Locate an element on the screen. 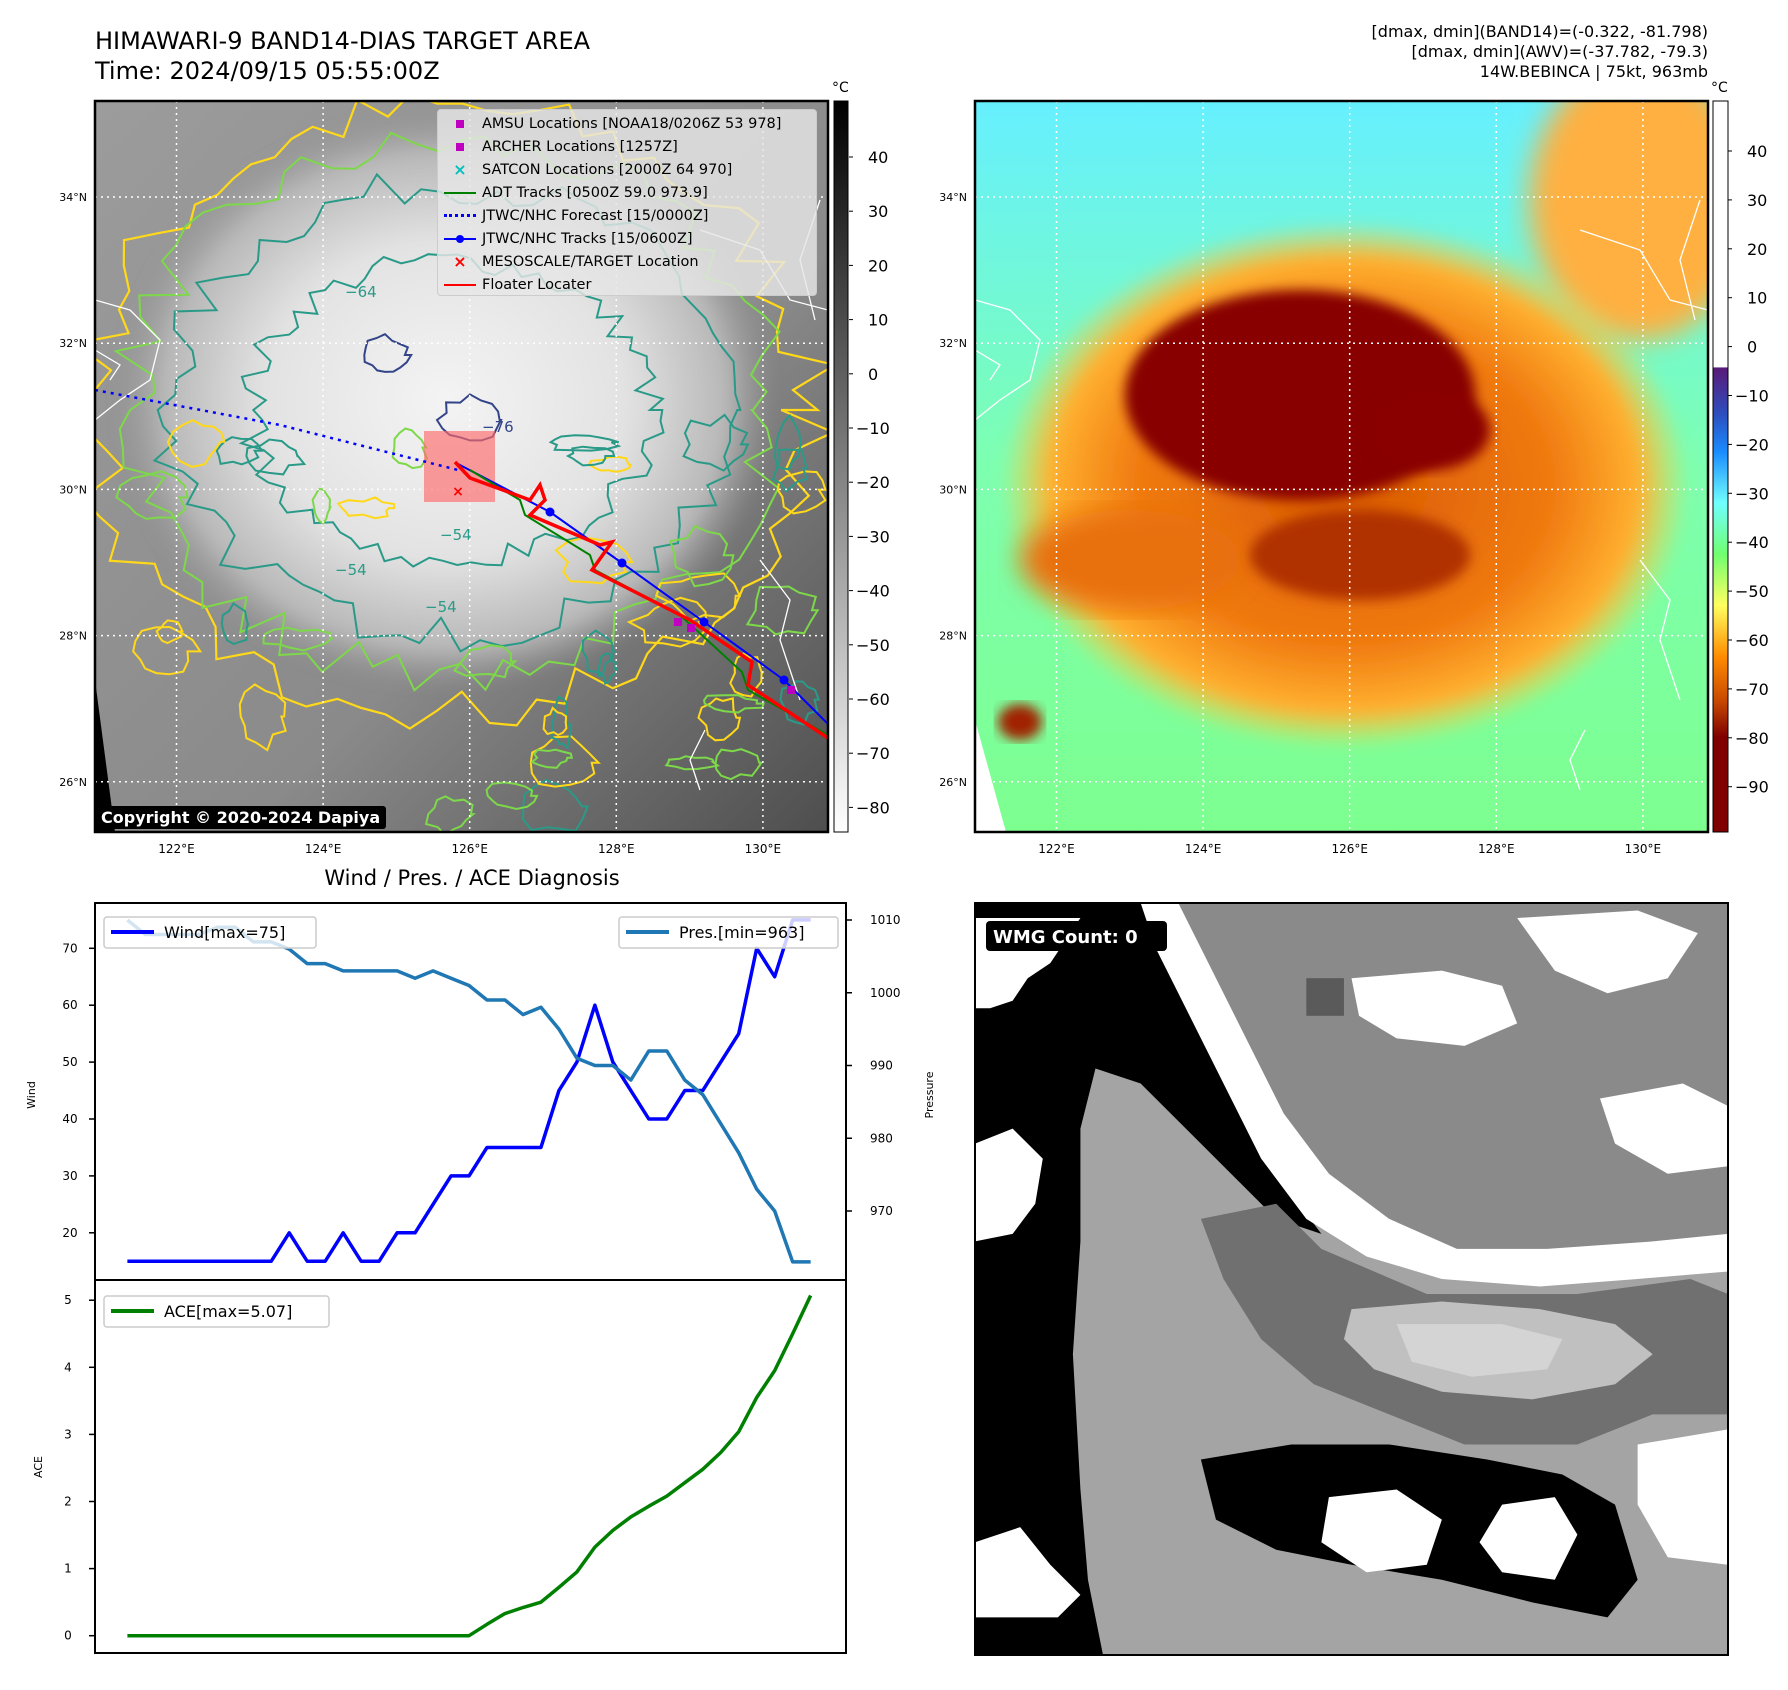  coastlines is located at coordinates (1341, 495).